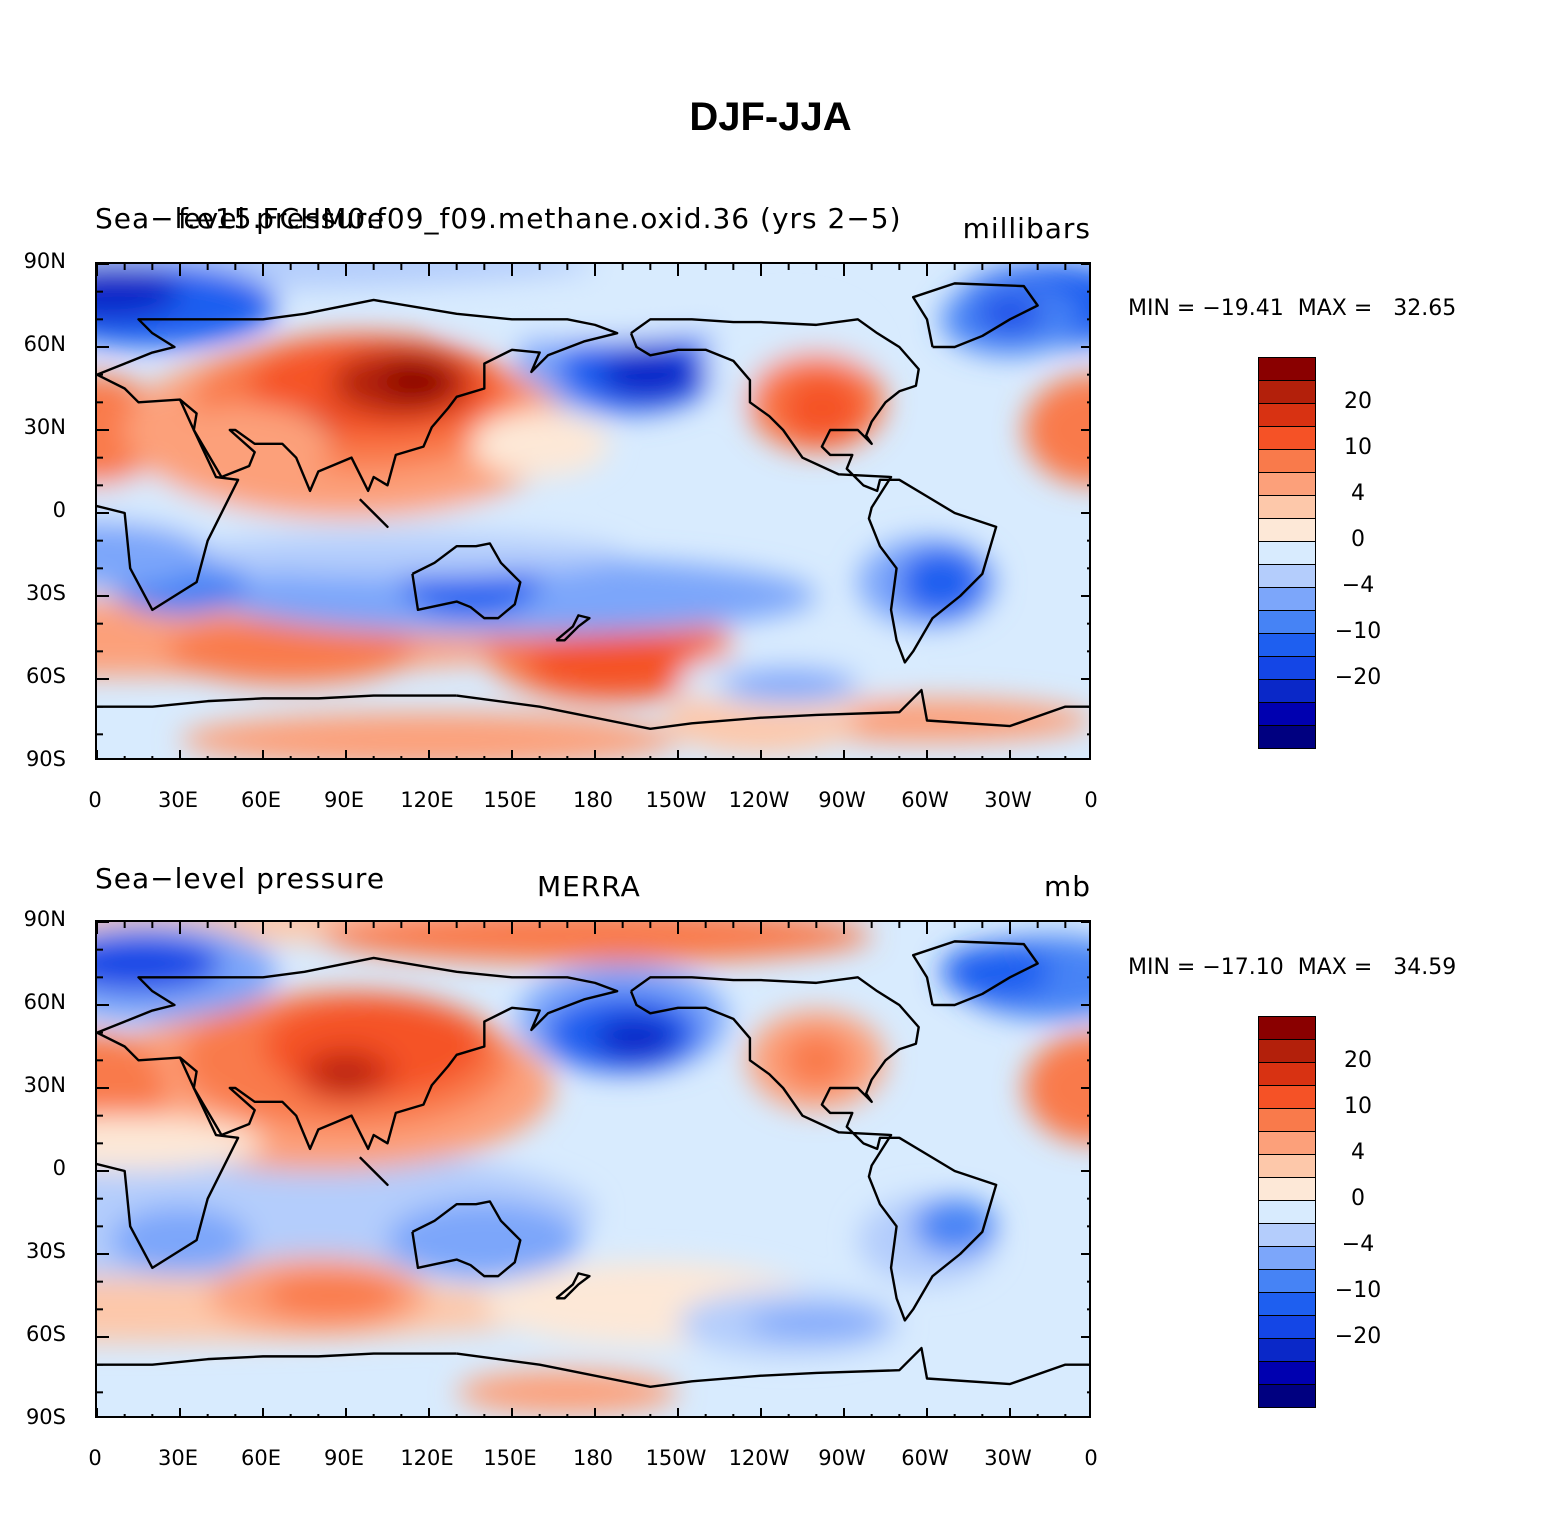 The height and width of the screenshot is (1538, 1541). Describe the element at coordinates (510, 800) in the screenshot. I see `lon-tick-label: 150E` at that location.